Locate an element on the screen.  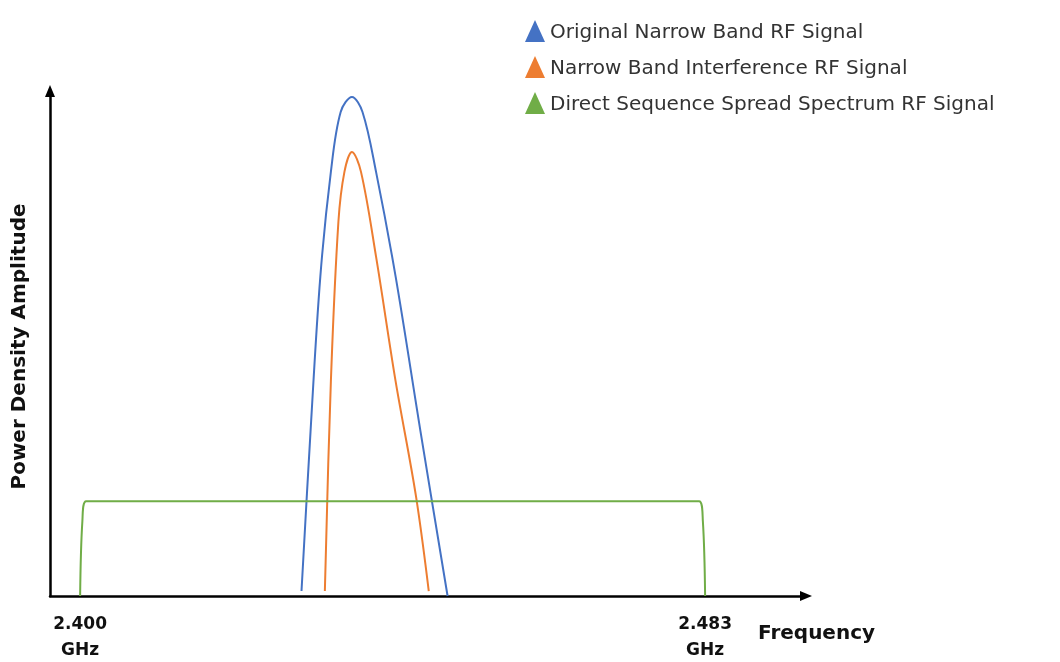
legend-label: Direct Sequence Spread Spectrum RF Signal is located at coordinates (772, 103).